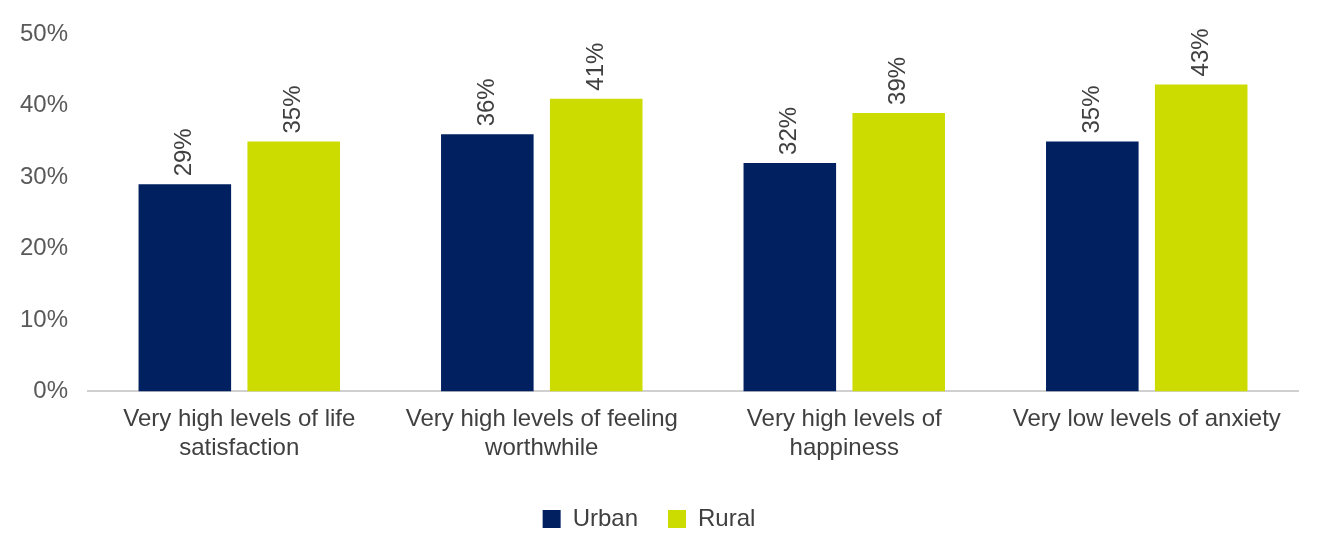  I want to click on data-label: 32%, so click(788, 130).